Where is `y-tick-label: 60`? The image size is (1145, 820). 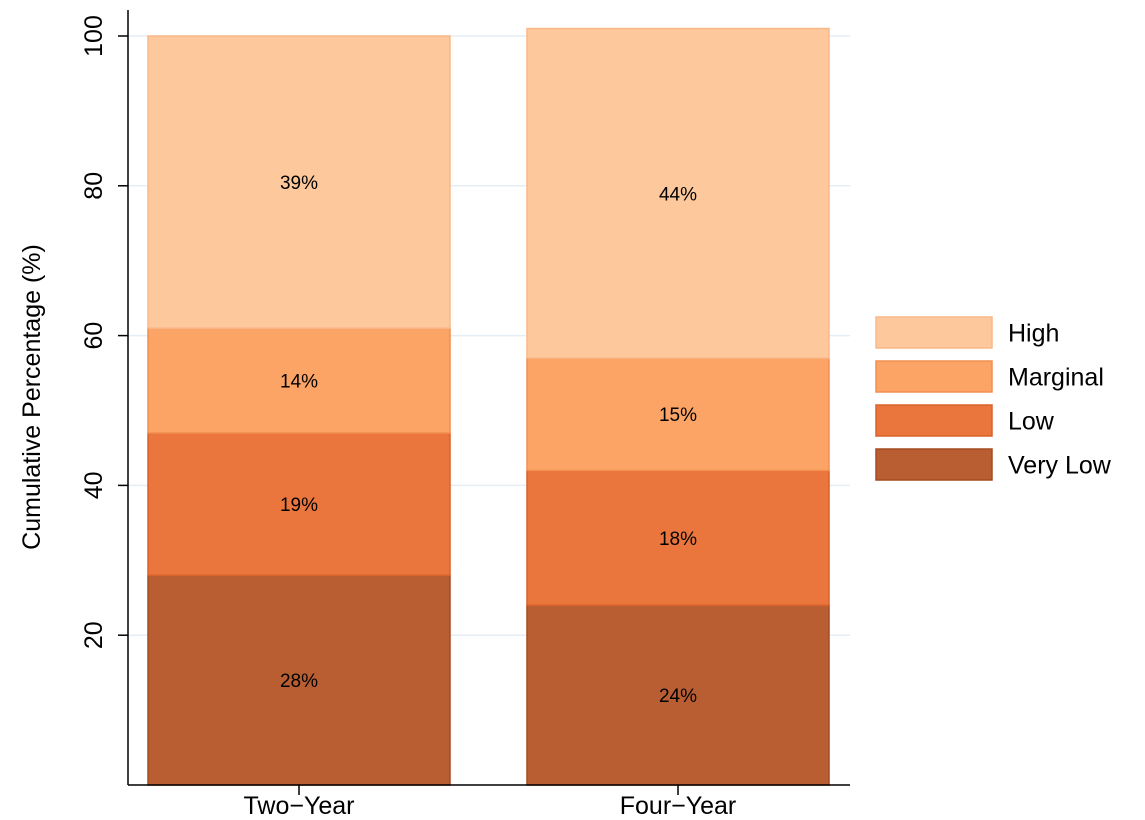 y-tick-label: 60 is located at coordinates (94, 336).